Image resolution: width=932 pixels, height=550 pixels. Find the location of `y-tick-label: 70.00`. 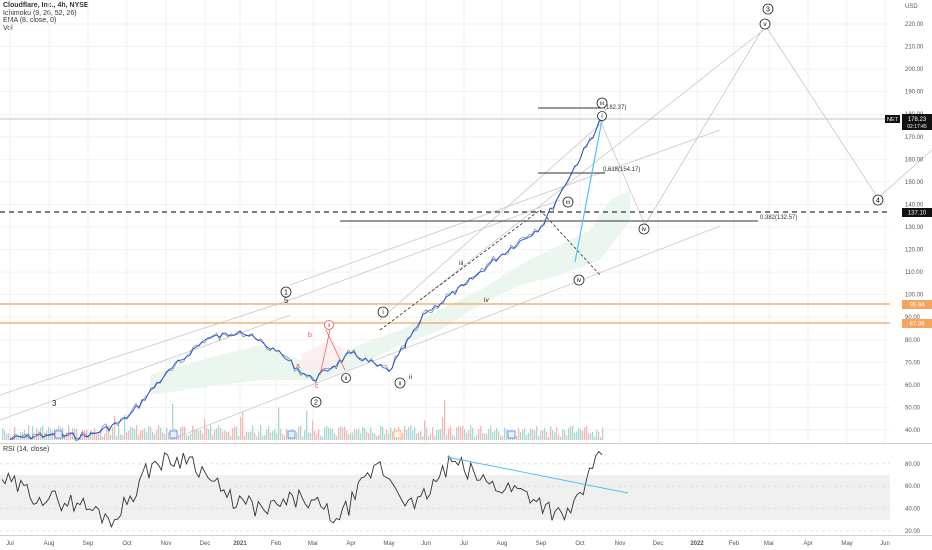

y-tick-label: 70.00 is located at coordinates (913, 363).